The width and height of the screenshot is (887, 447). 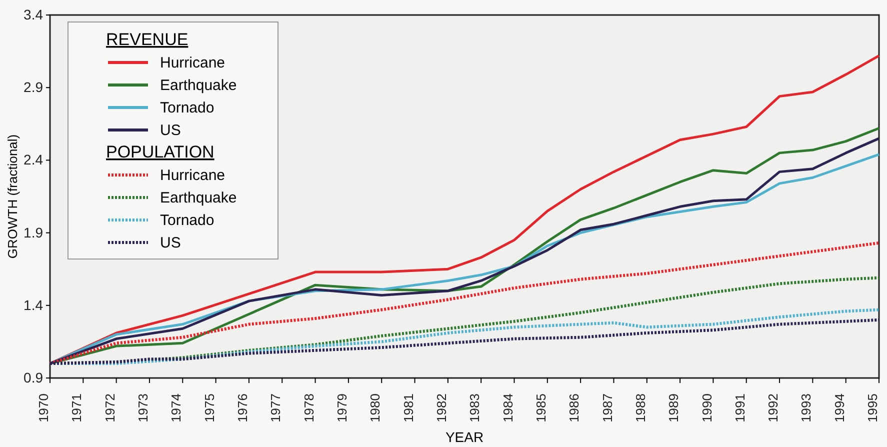 What do you see at coordinates (34, 87) in the screenshot?
I see `y-tick-label: 2.9` at bounding box center [34, 87].